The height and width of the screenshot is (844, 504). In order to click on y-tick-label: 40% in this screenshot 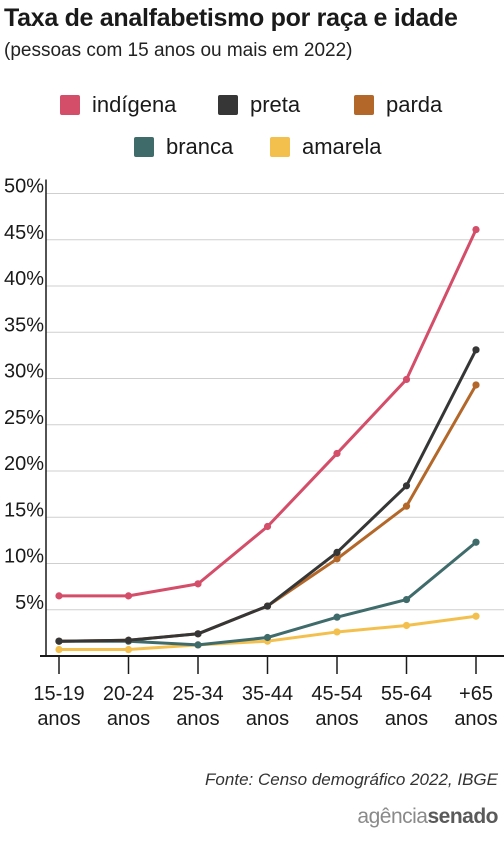, I will do `click(24, 279)`.